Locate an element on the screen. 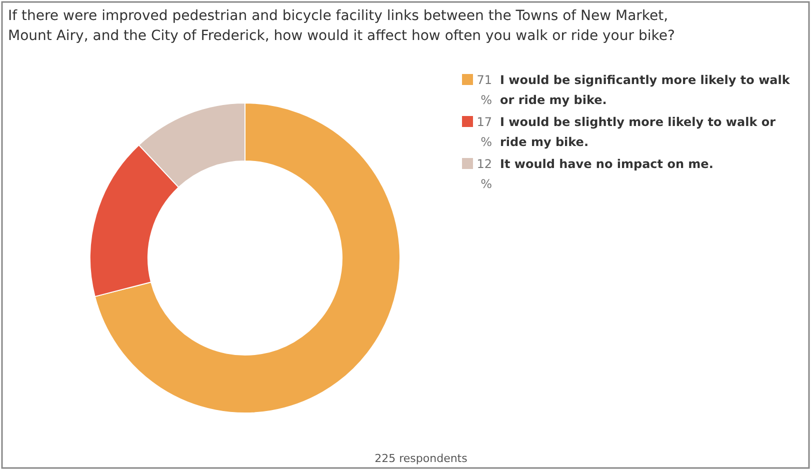 The width and height of the screenshot is (812, 471). legend-item: 17 % I would be slightly more likely to walk or ride my bike. is located at coordinates (619, 132).